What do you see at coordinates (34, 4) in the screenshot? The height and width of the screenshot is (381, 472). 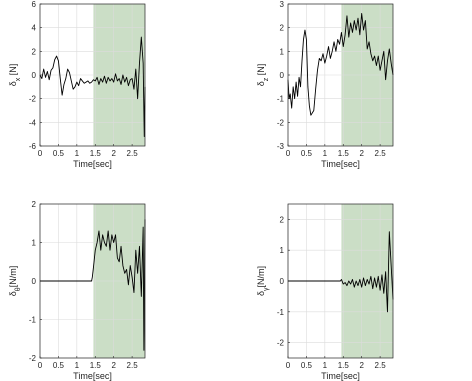 I see `y-tick-label: 6` at bounding box center [34, 4].